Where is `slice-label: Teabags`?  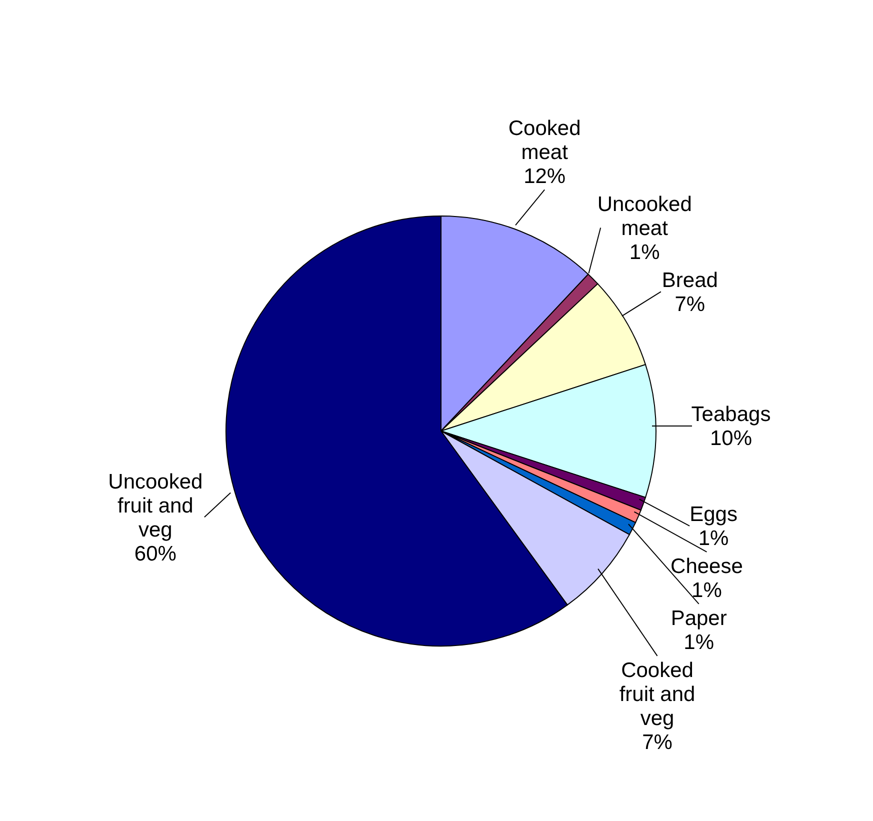
slice-label: Teabags is located at coordinates (731, 414).